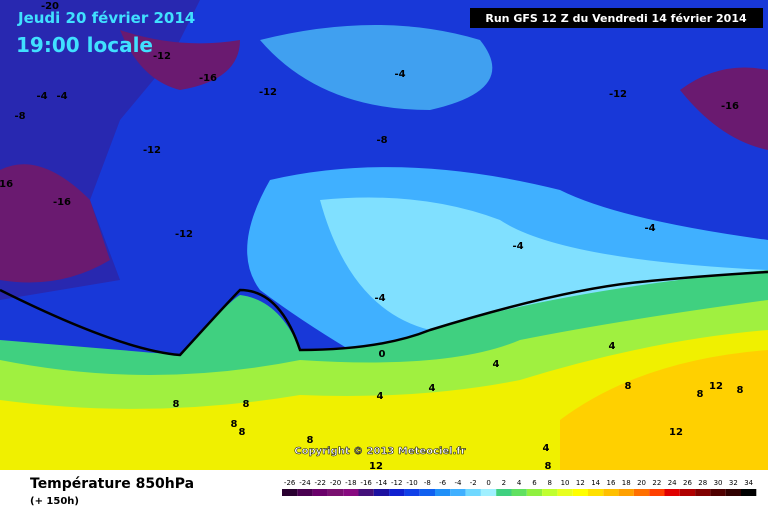  What do you see at coordinates (382, 354) in the screenshot?
I see `contour-label: 0` at bounding box center [382, 354].